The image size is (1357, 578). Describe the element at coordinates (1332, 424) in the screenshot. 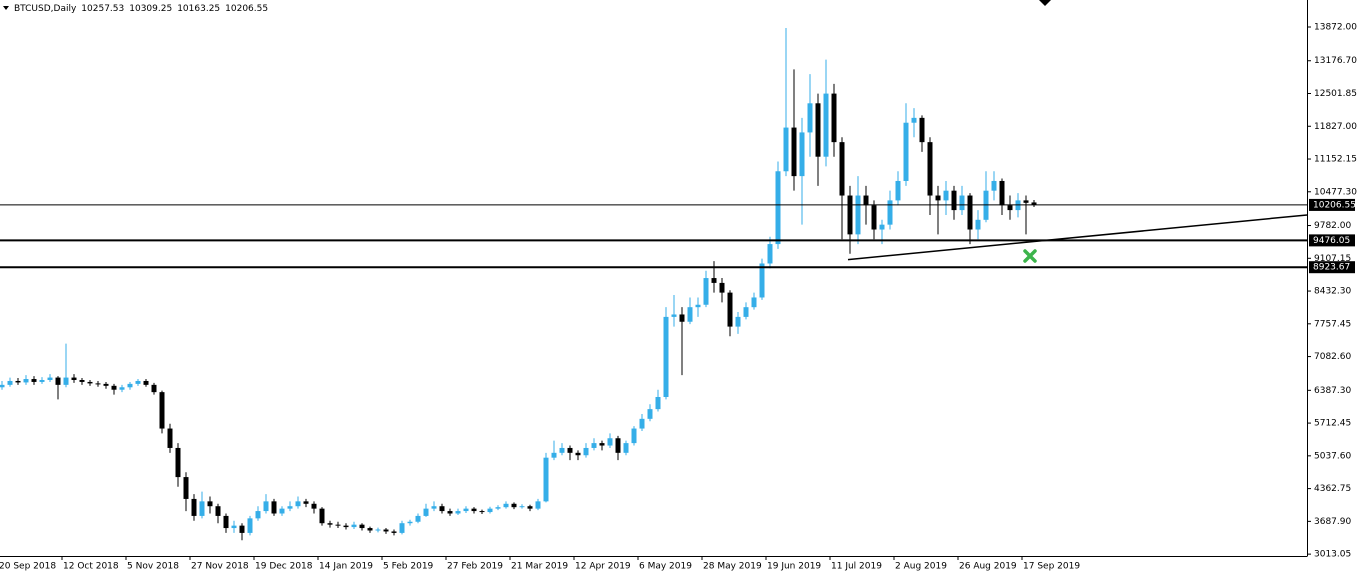

I see `y-tick-label: 5712.45` at that location.